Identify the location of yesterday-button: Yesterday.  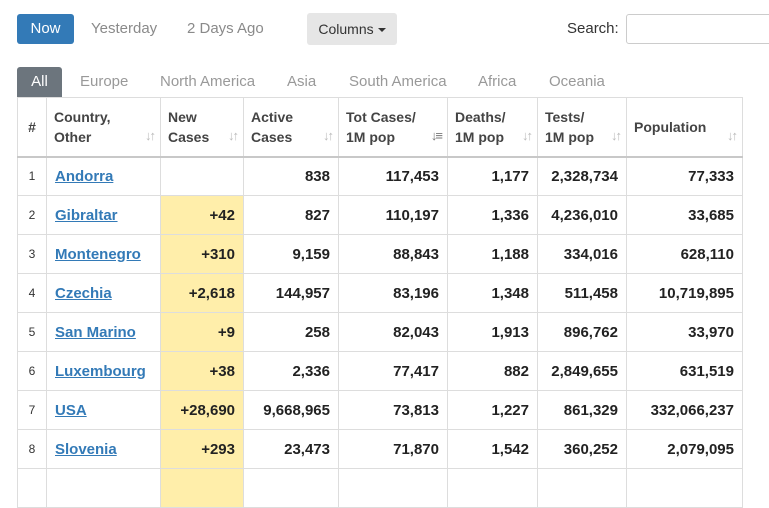
(124, 28).